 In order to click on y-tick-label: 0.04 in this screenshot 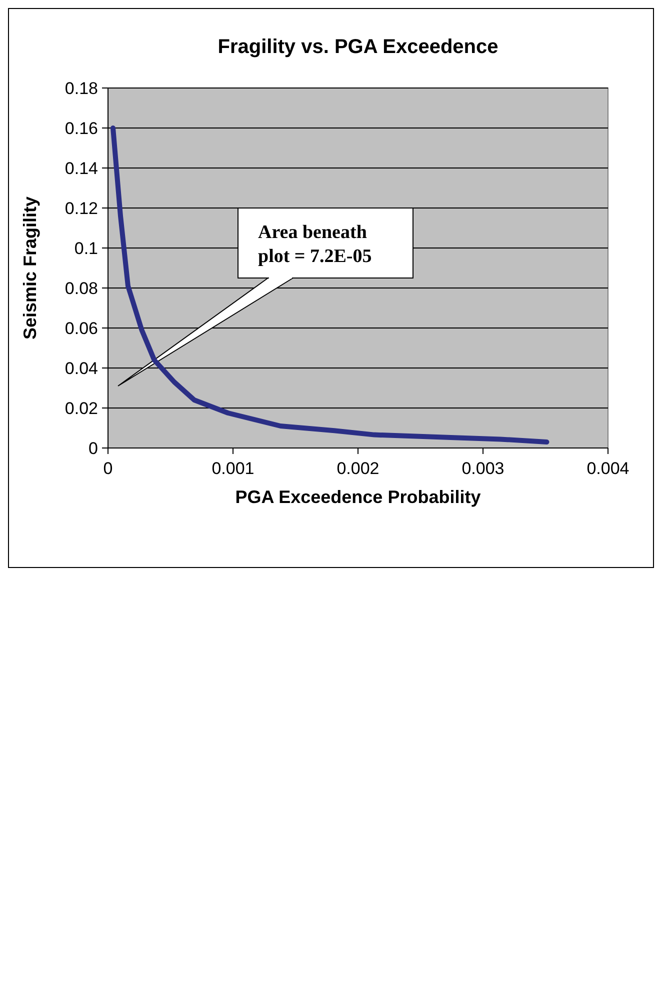, I will do `click(81, 368)`.